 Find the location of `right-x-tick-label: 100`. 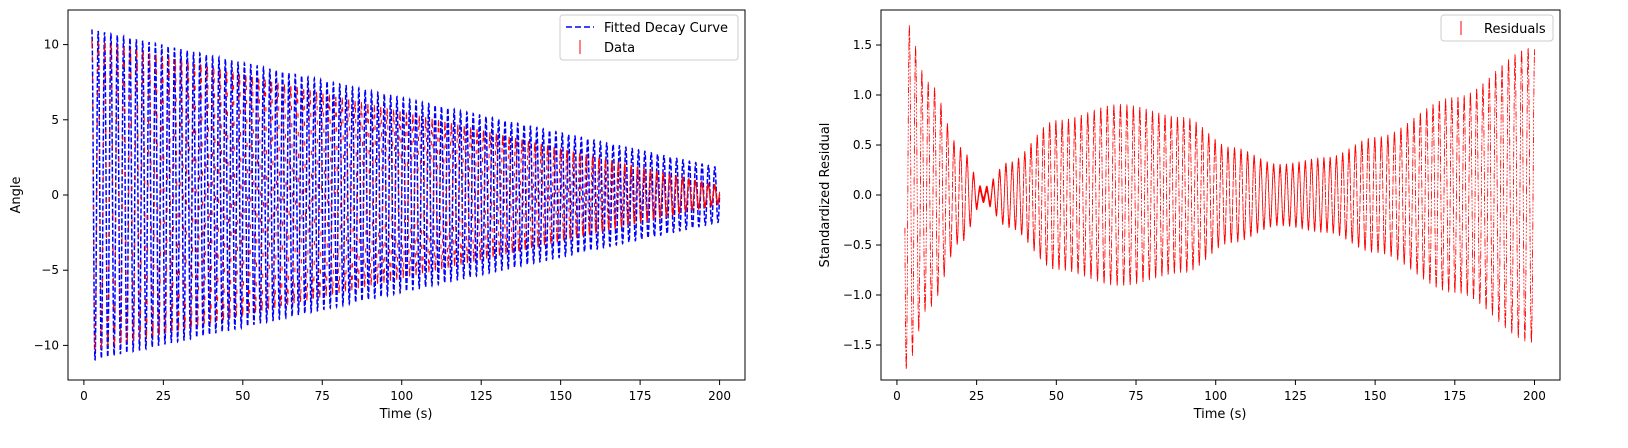

right-x-tick-label: 100 is located at coordinates (1215, 396).